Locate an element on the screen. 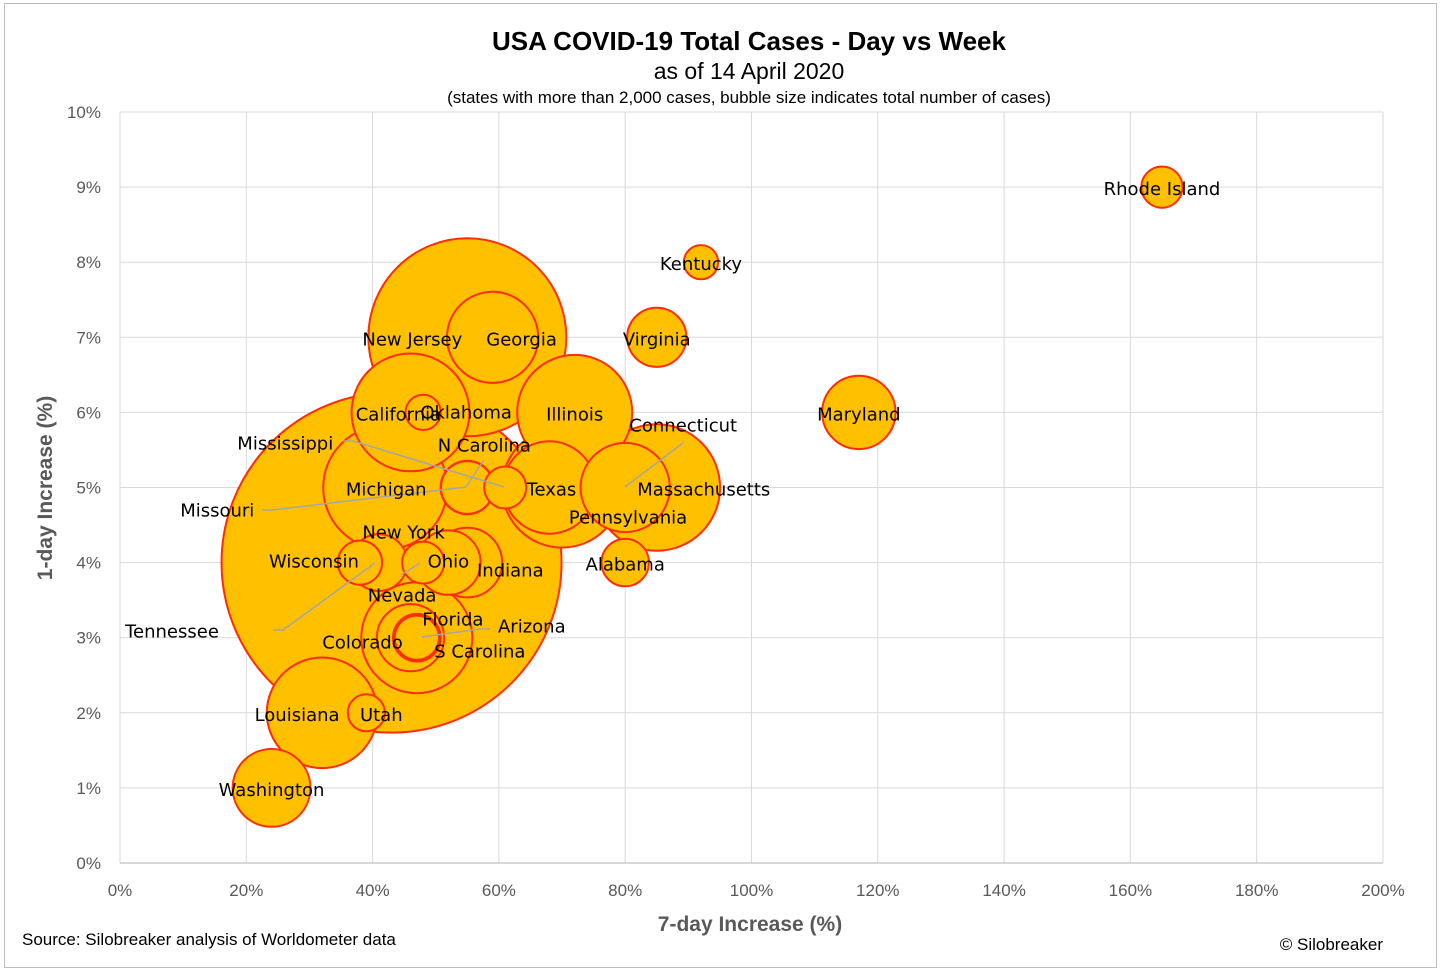 The image size is (1445, 975). bubble-label: S Carolina is located at coordinates (479, 652).